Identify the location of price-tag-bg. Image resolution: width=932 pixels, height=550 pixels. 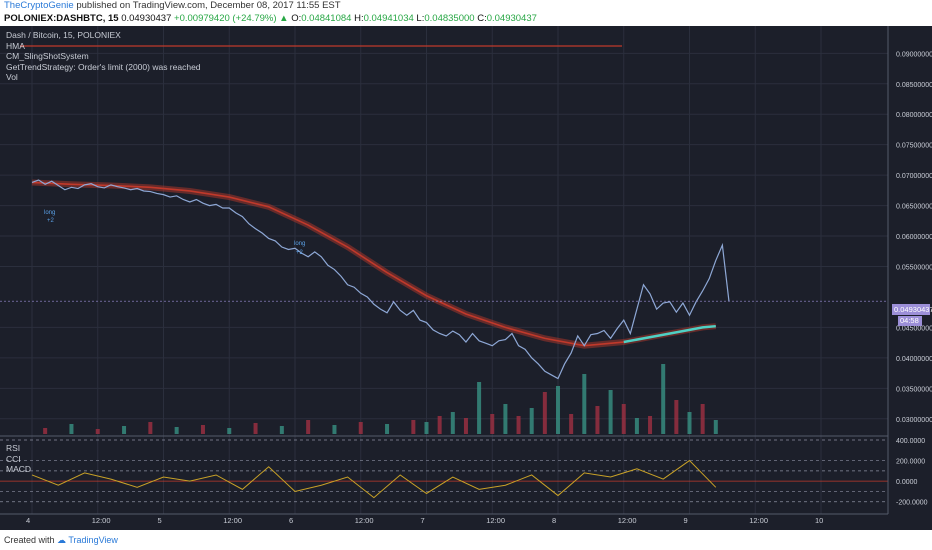
(911, 309).